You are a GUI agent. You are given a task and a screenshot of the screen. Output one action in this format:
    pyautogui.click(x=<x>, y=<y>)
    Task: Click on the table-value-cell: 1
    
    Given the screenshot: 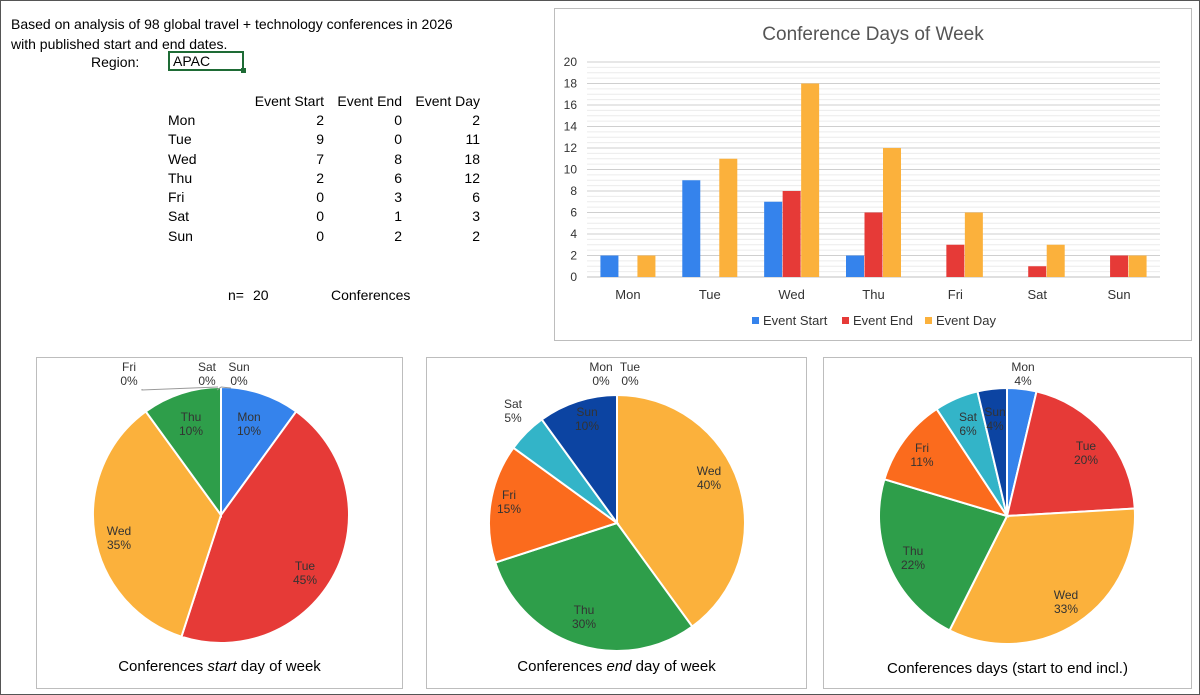 What is the action you would take?
    pyautogui.click(x=398, y=216)
    